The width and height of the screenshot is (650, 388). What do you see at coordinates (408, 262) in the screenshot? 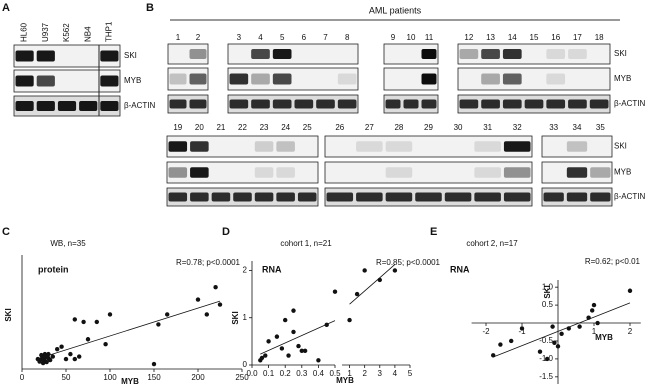
I see `annotation: R=0.85; p<0.0001` at bounding box center [408, 262].